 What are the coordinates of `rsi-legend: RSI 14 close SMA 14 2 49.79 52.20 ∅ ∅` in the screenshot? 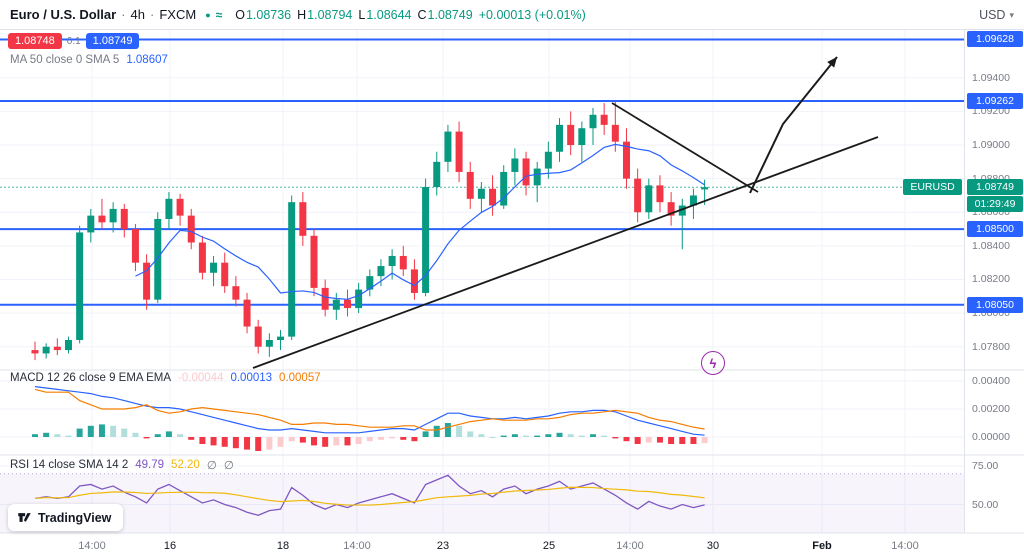 It's located at (122, 465).